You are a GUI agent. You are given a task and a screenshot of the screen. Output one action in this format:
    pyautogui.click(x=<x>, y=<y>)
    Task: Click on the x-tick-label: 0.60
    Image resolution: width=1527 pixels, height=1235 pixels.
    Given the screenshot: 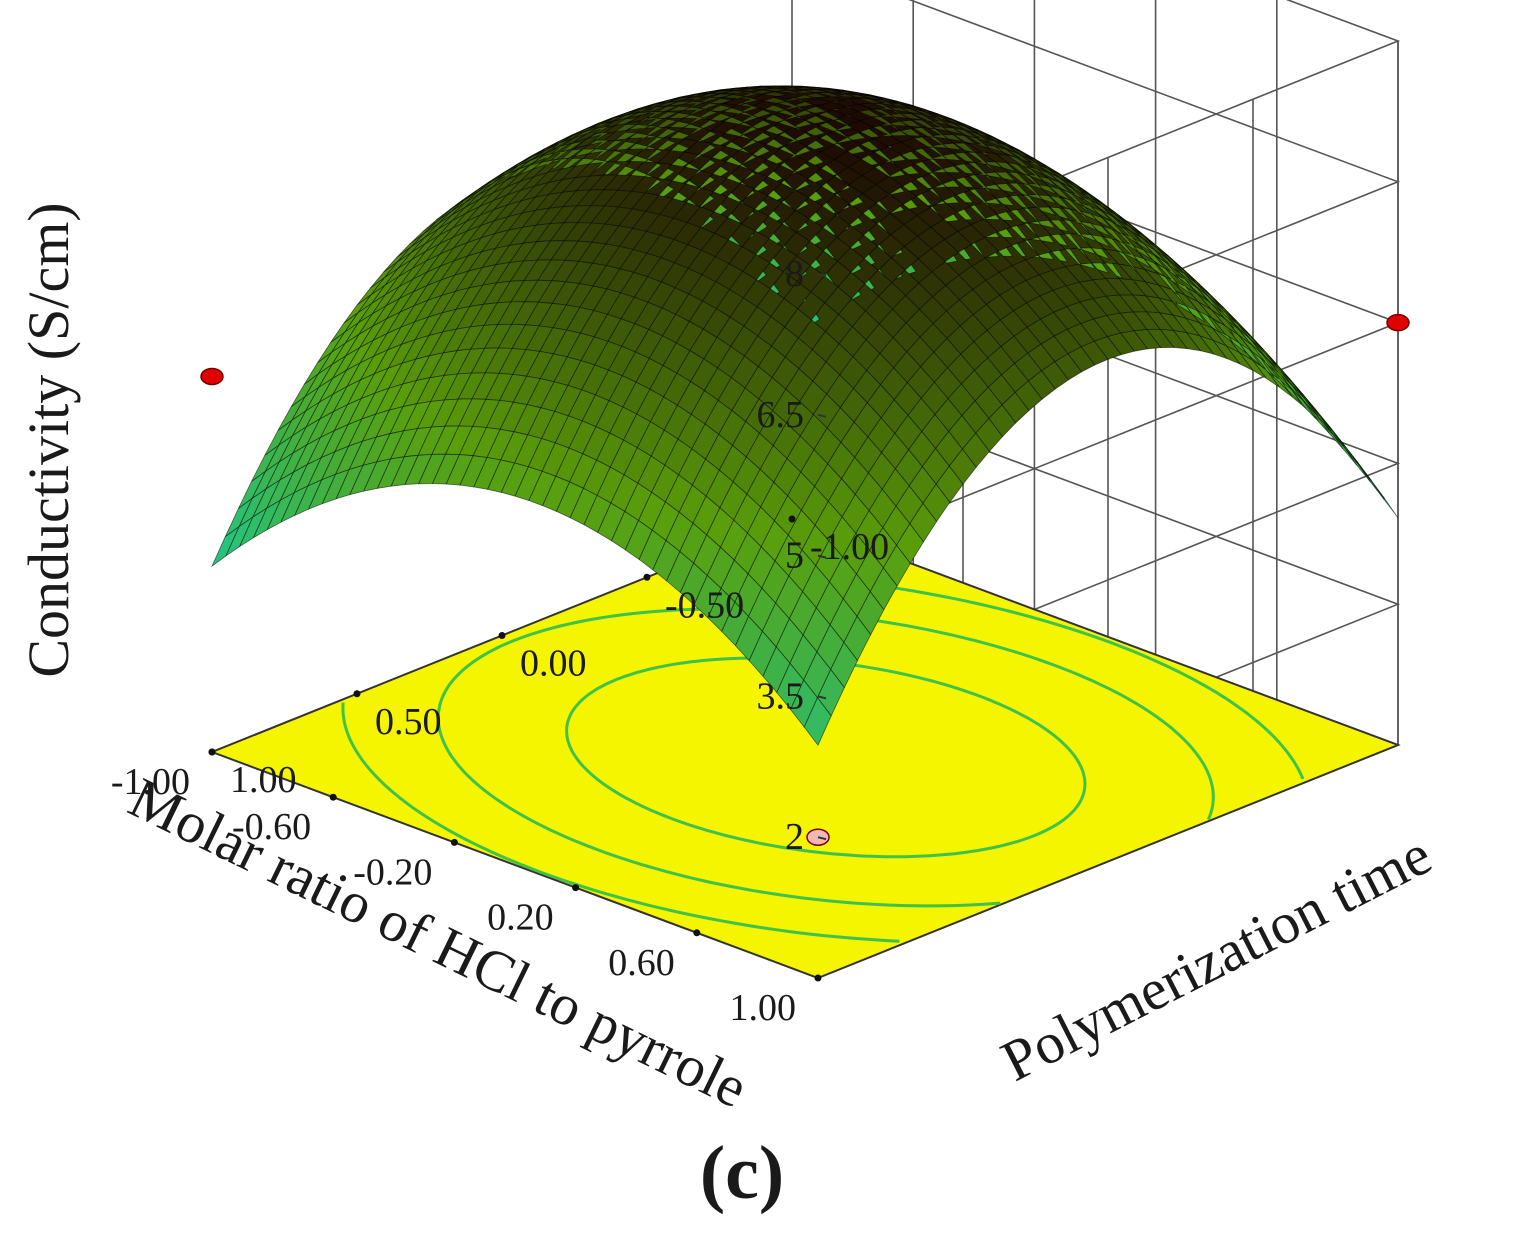 What is the action you would take?
    pyautogui.click(x=641, y=963)
    